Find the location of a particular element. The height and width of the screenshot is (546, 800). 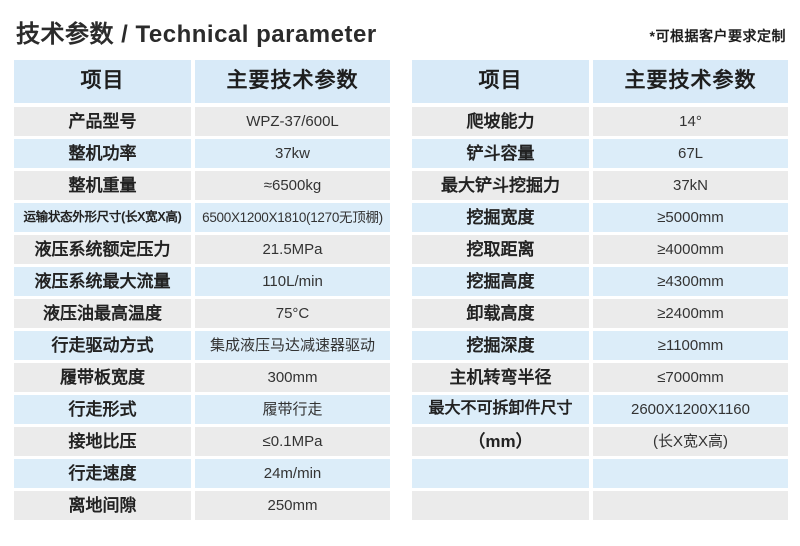

table-row: 主机转弯半径 ≤7000mm is located at coordinates (600, 377).